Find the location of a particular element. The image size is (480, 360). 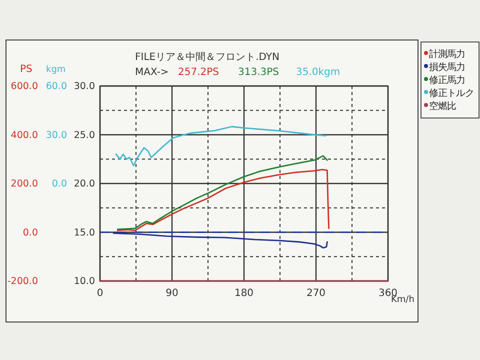

y3-tick-label: 25.0 is located at coordinates (84, 135).